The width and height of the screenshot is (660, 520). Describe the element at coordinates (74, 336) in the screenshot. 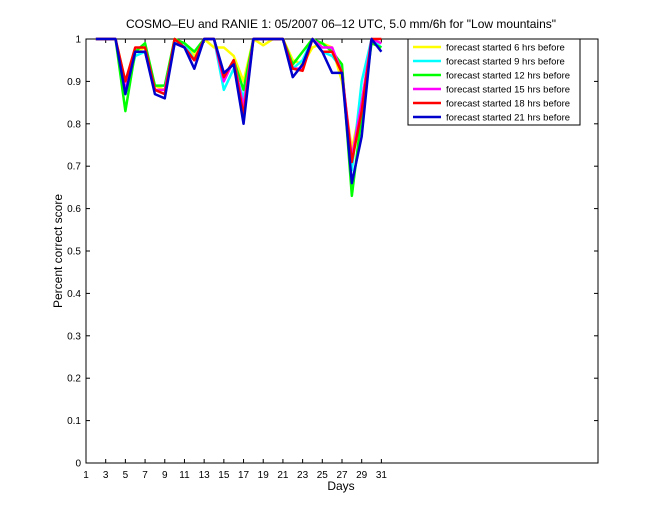

I see `y-tick-label: 0.3` at that location.